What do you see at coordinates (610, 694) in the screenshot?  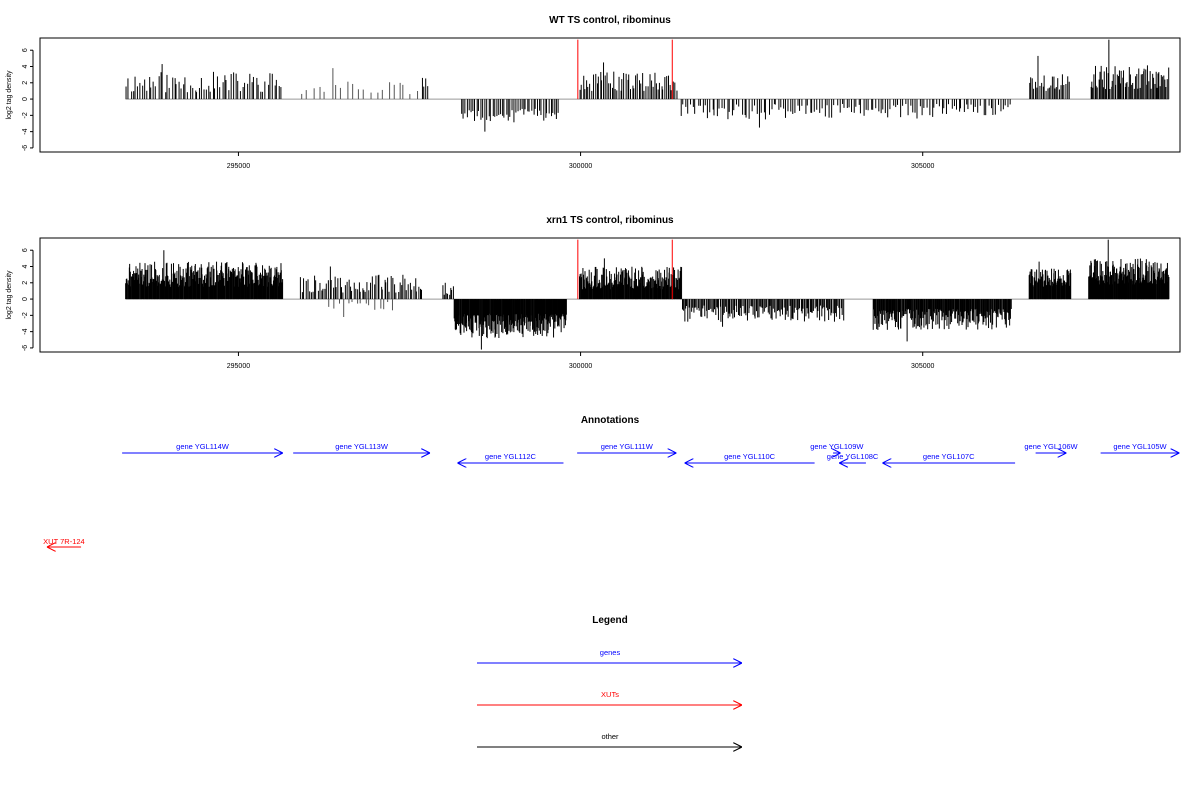 I see `legend-label: XUTs` at bounding box center [610, 694].